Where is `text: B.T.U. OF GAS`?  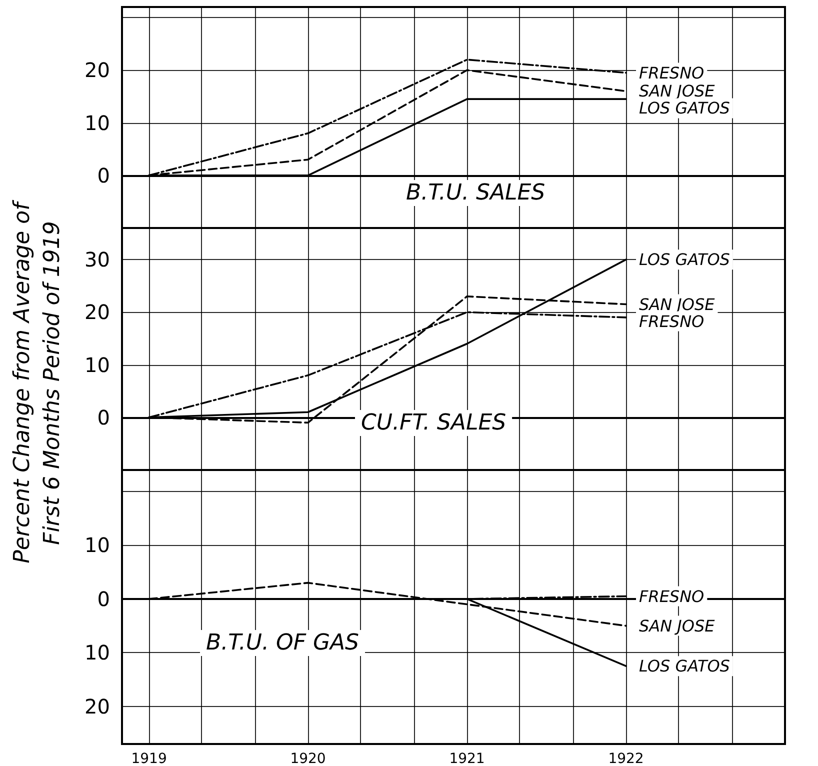 text: B.T.U. OF GAS is located at coordinates (283, 643).